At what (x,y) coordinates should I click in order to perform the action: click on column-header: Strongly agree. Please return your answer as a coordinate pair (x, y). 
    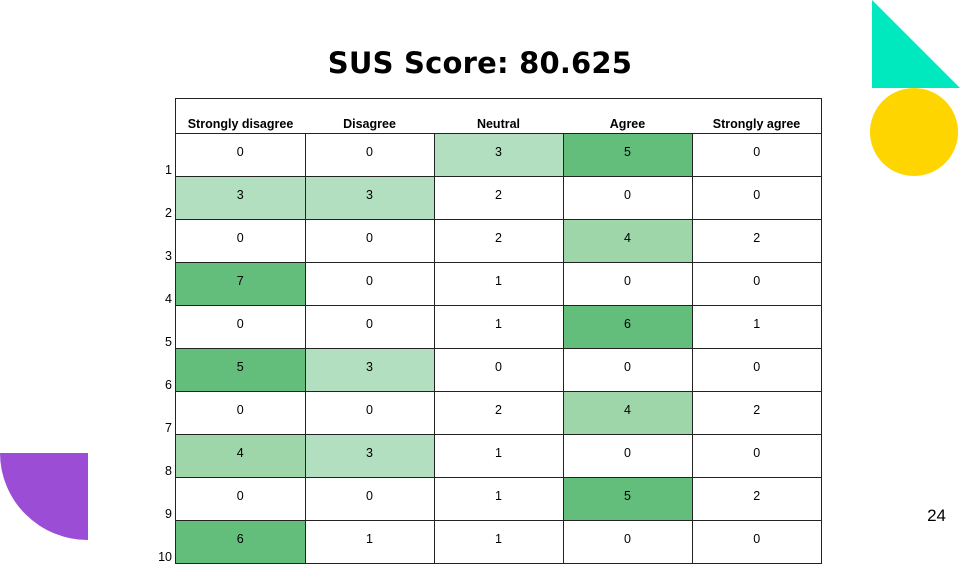
    Looking at the image, I should click on (757, 116).